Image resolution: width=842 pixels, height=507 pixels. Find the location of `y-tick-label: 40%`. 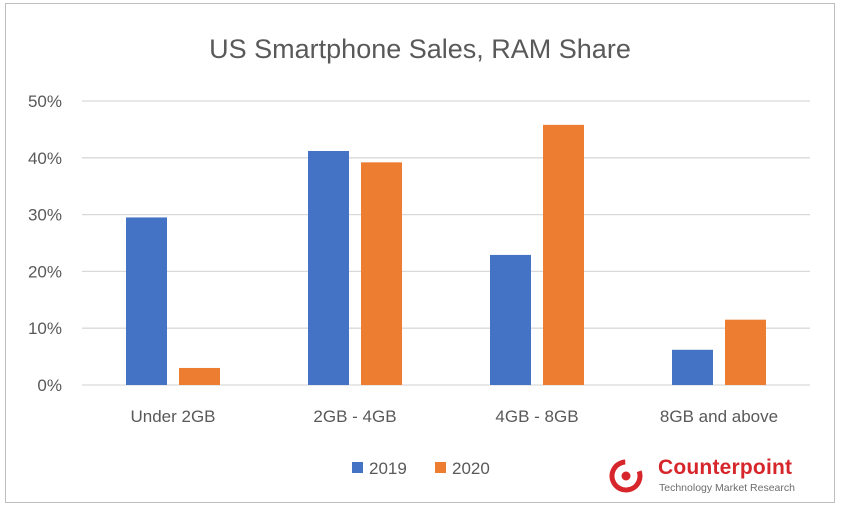

y-tick-label: 40% is located at coordinates (45, 158).